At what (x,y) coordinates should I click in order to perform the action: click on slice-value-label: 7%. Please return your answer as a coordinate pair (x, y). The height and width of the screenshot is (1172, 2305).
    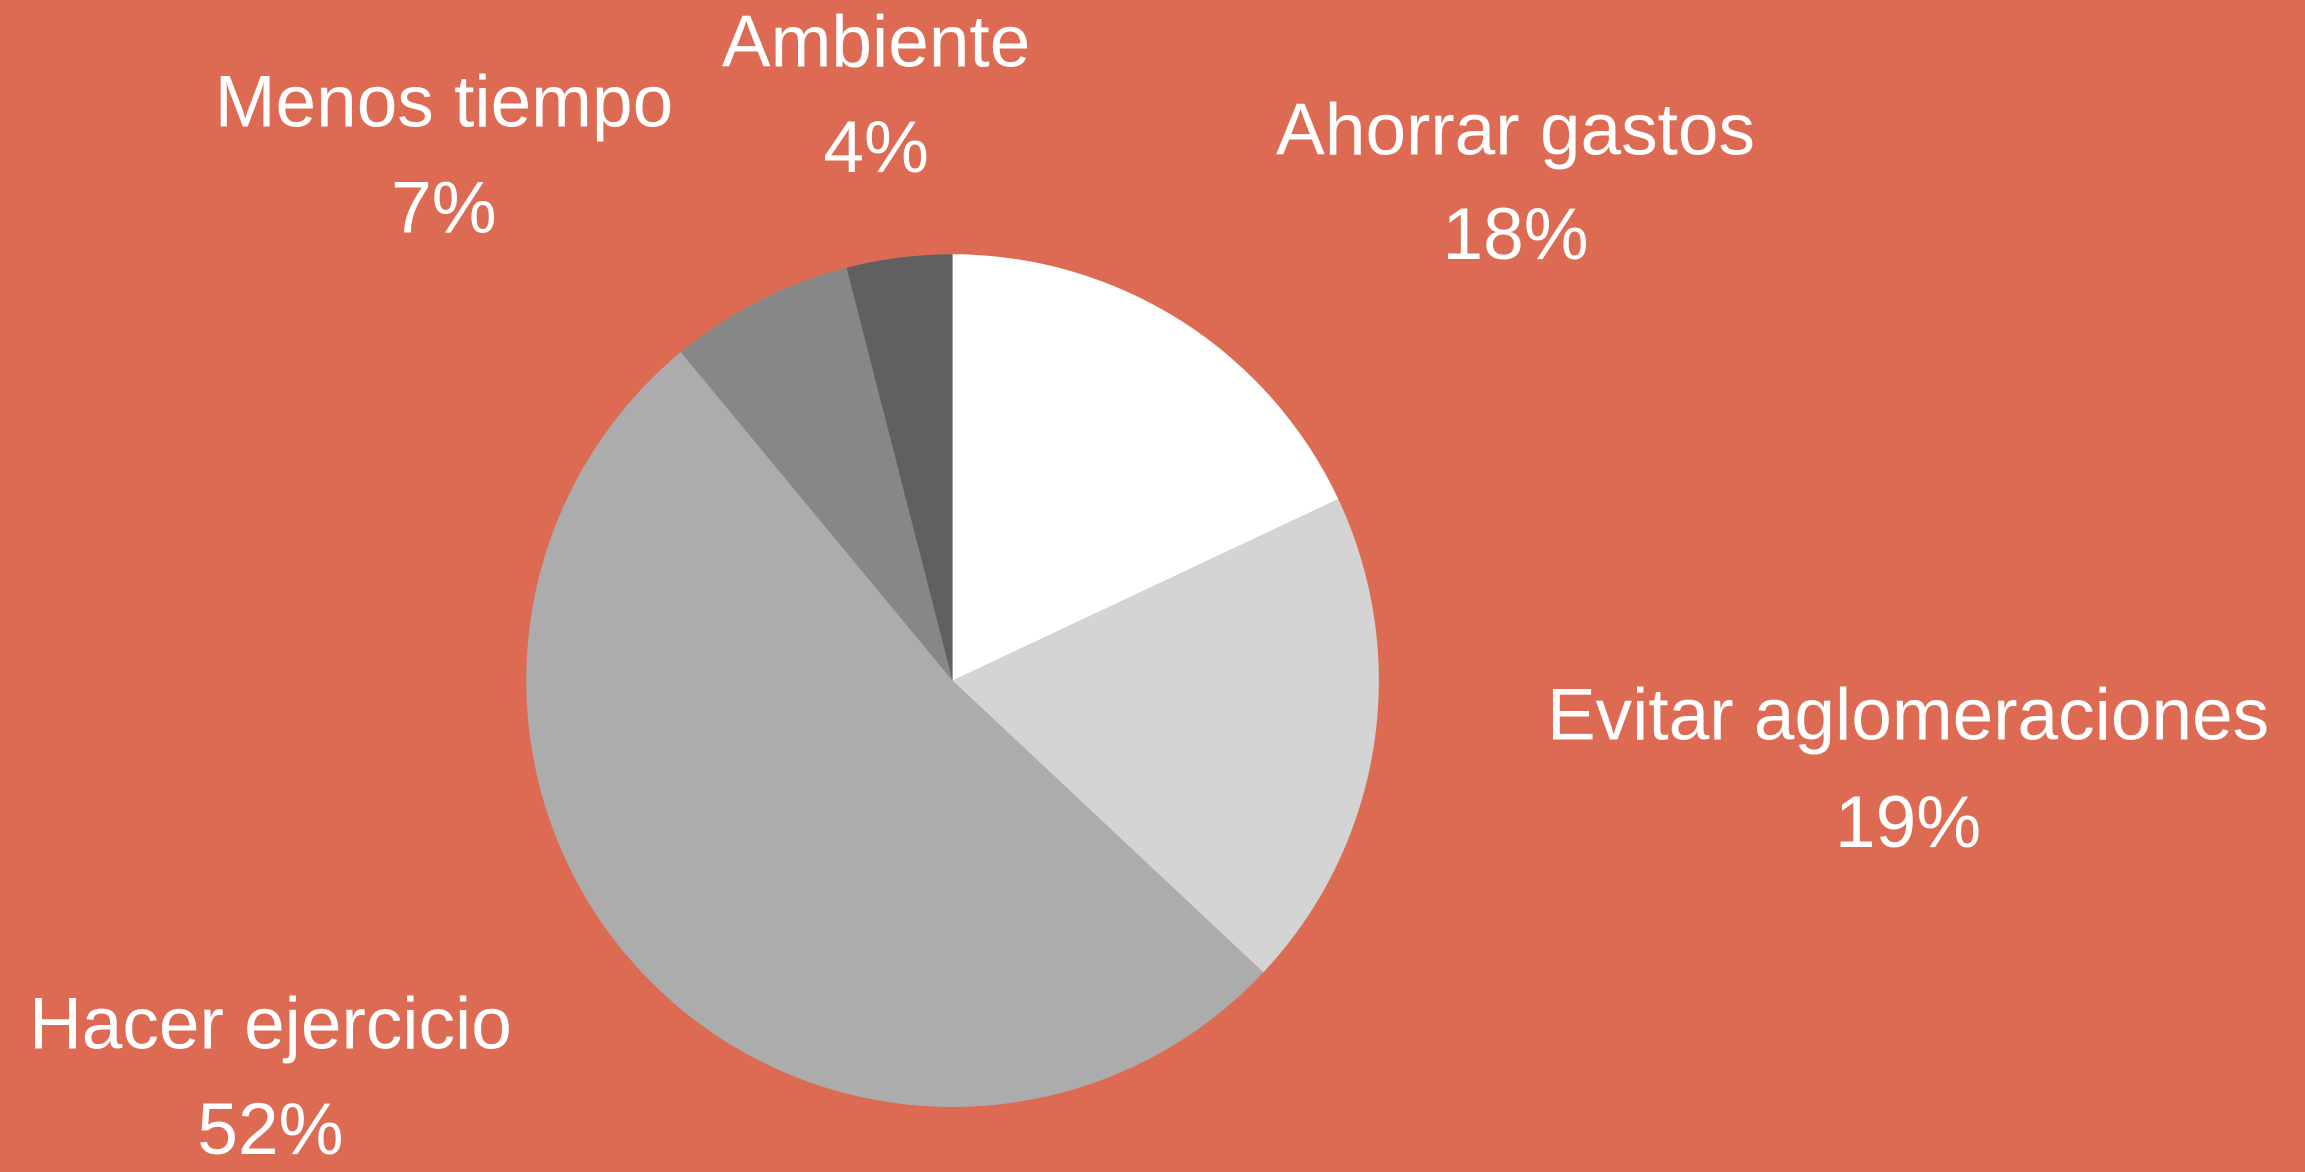
    Looking at the image, I should click on (444, 207).